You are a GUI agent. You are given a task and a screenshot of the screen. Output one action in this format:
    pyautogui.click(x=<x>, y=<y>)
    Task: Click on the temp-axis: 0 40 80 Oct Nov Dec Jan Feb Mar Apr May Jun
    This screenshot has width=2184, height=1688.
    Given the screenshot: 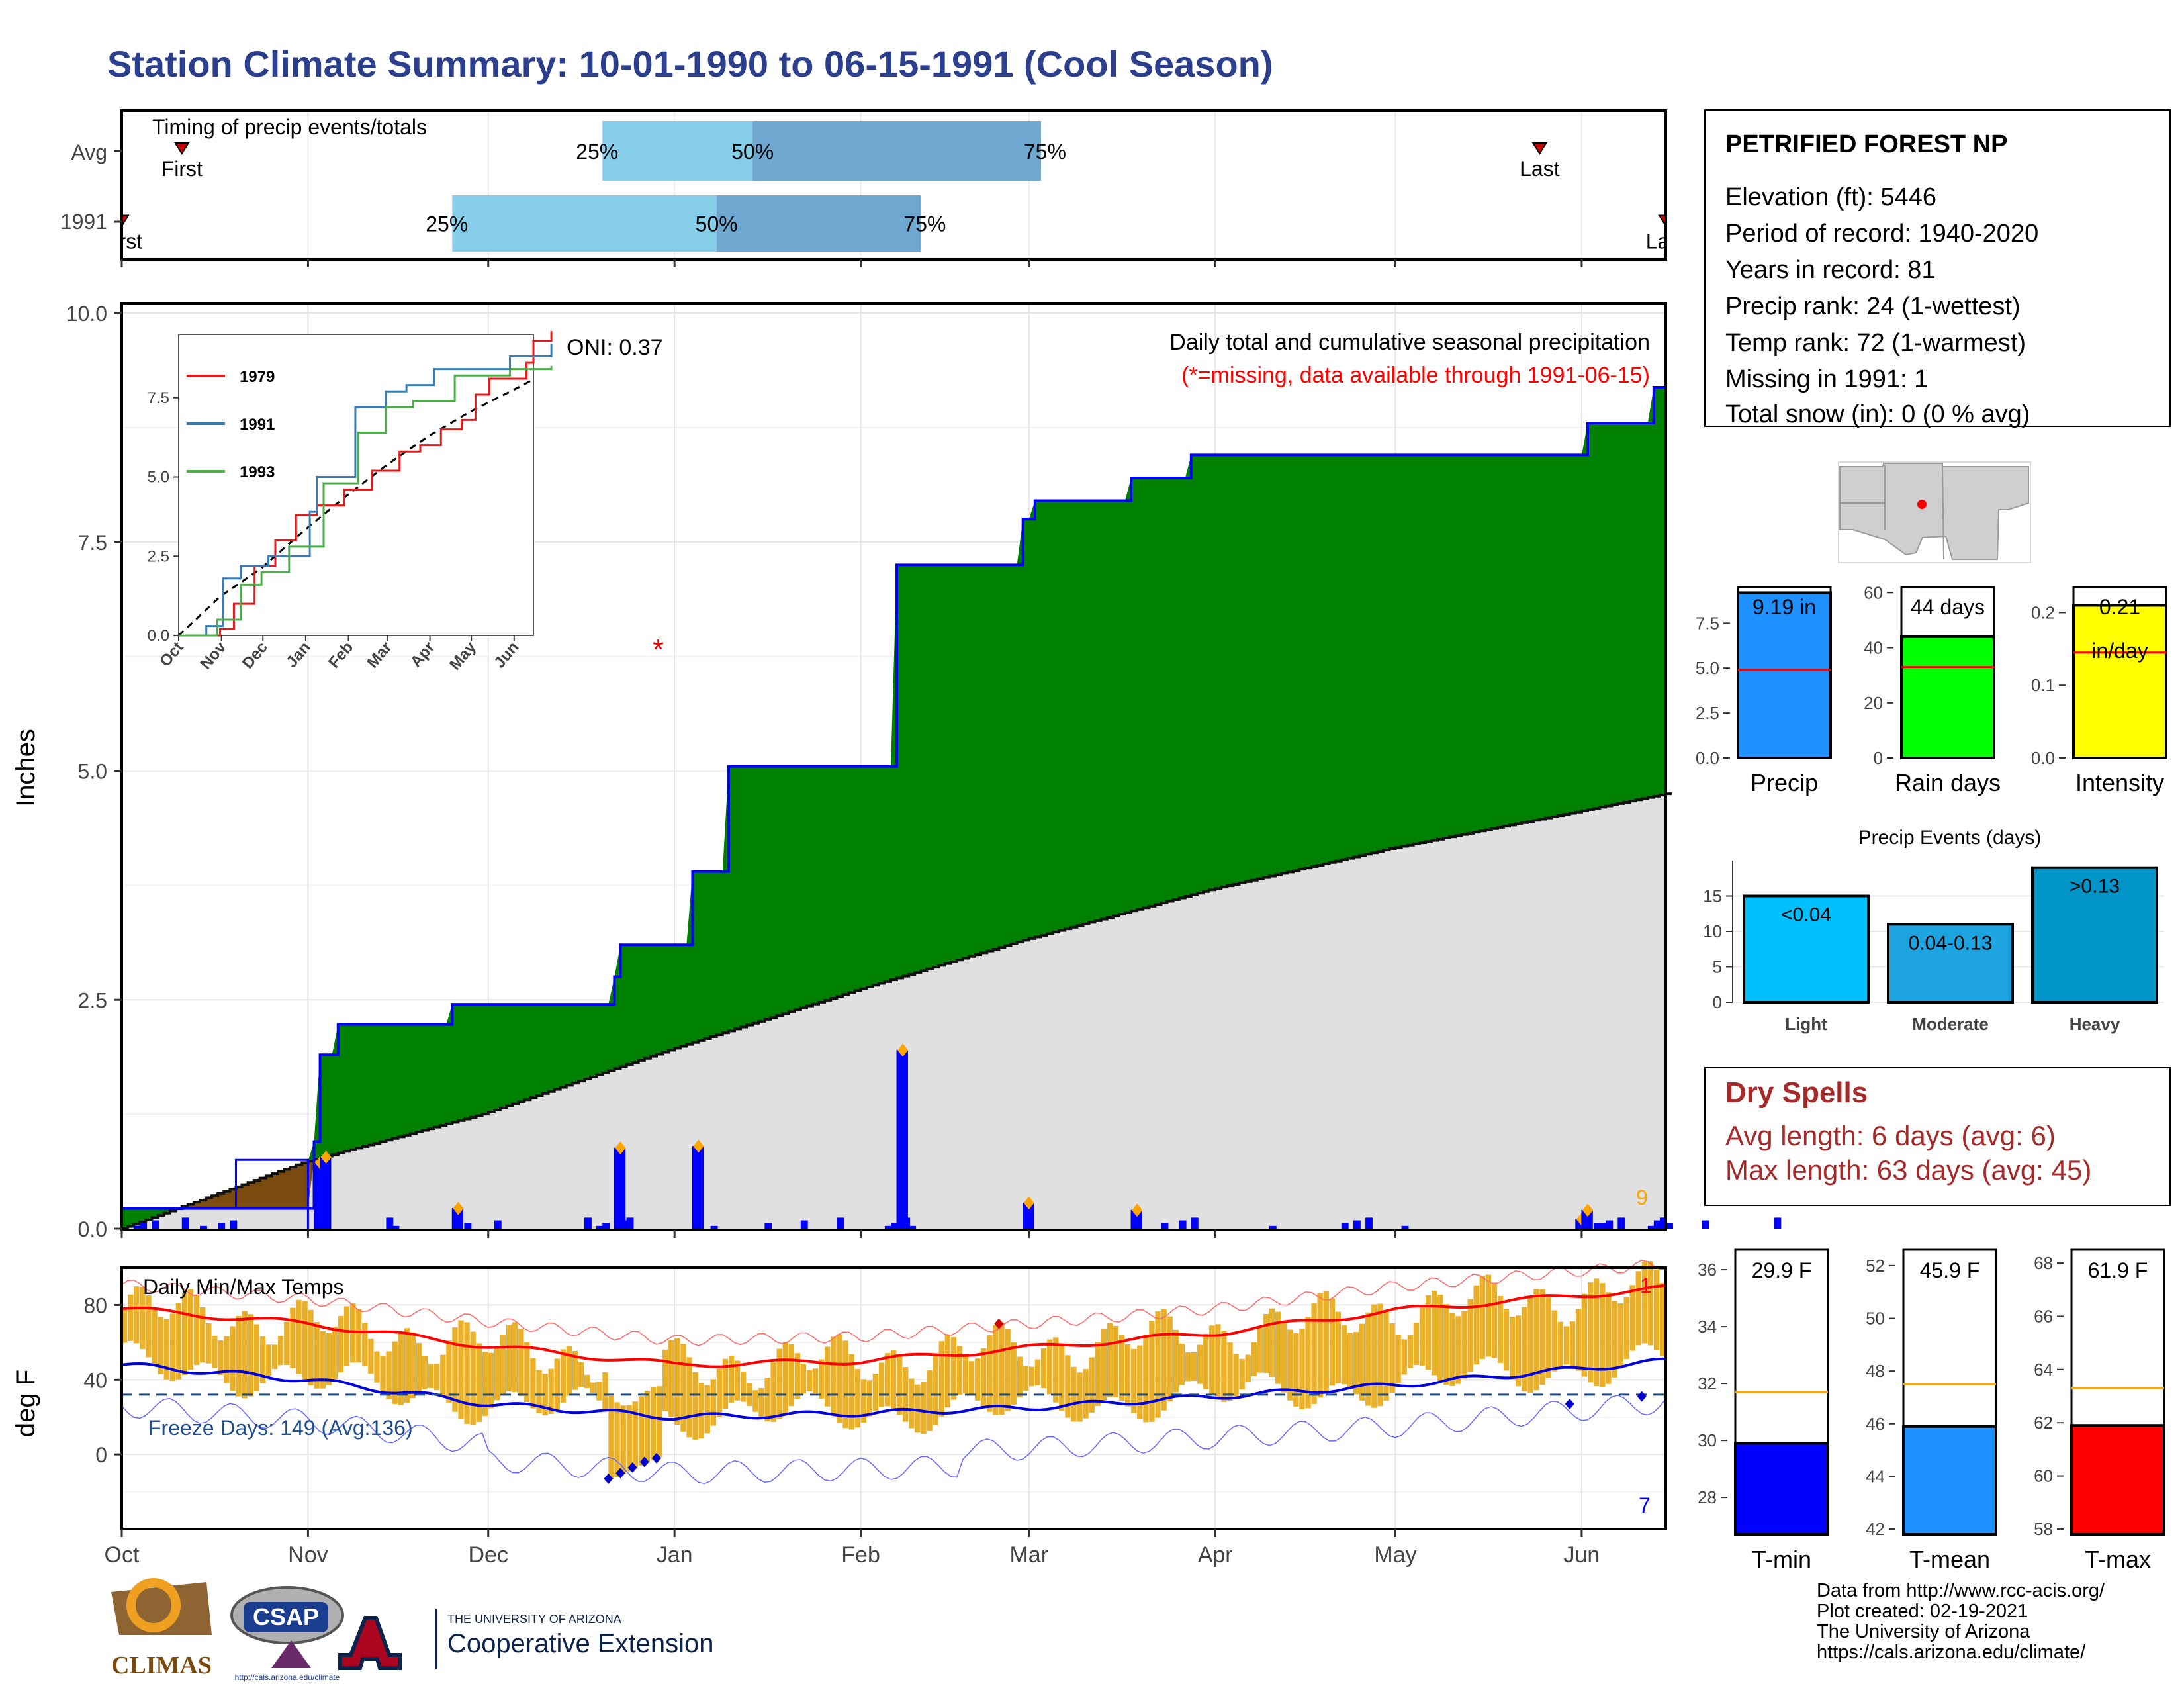 What is the action you would take?
    pyautogui.click(x=842, y=1430)
    